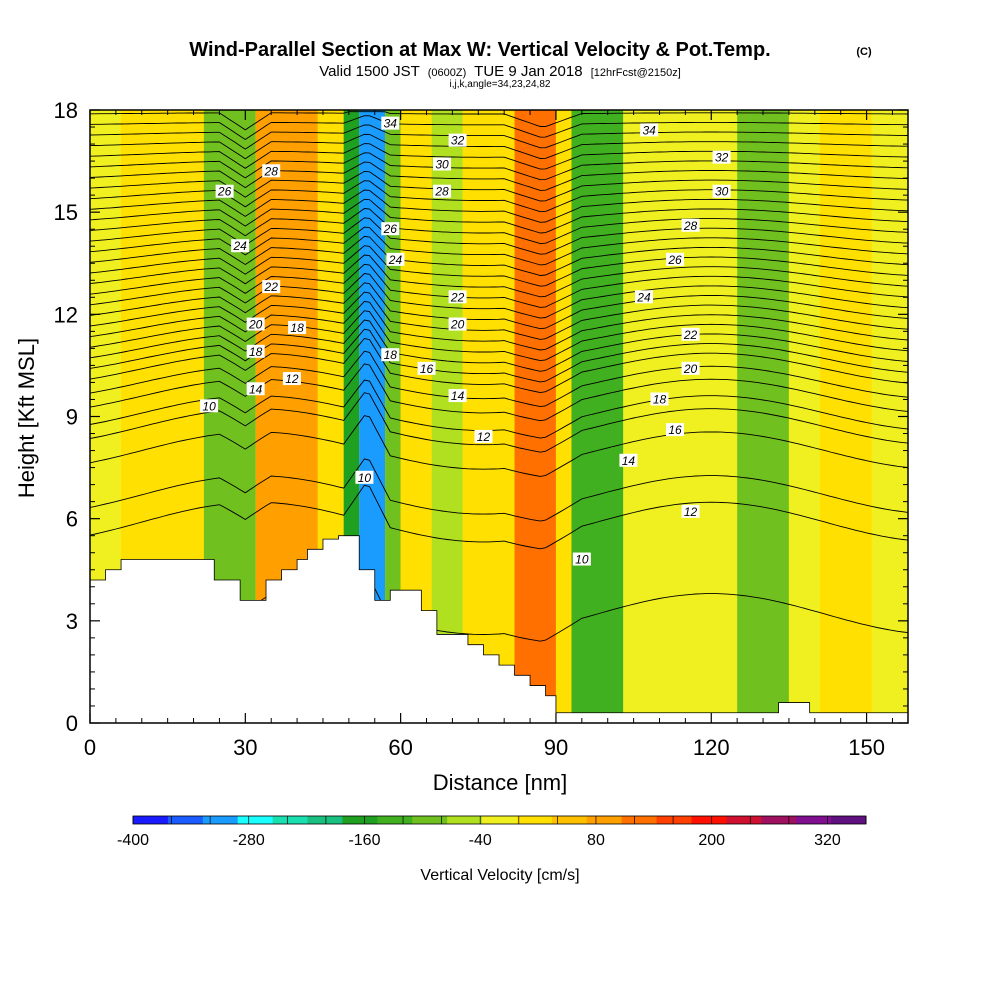 The image size is (1000, 1005). I want to click on theta-label: 28, so click(441, 192).